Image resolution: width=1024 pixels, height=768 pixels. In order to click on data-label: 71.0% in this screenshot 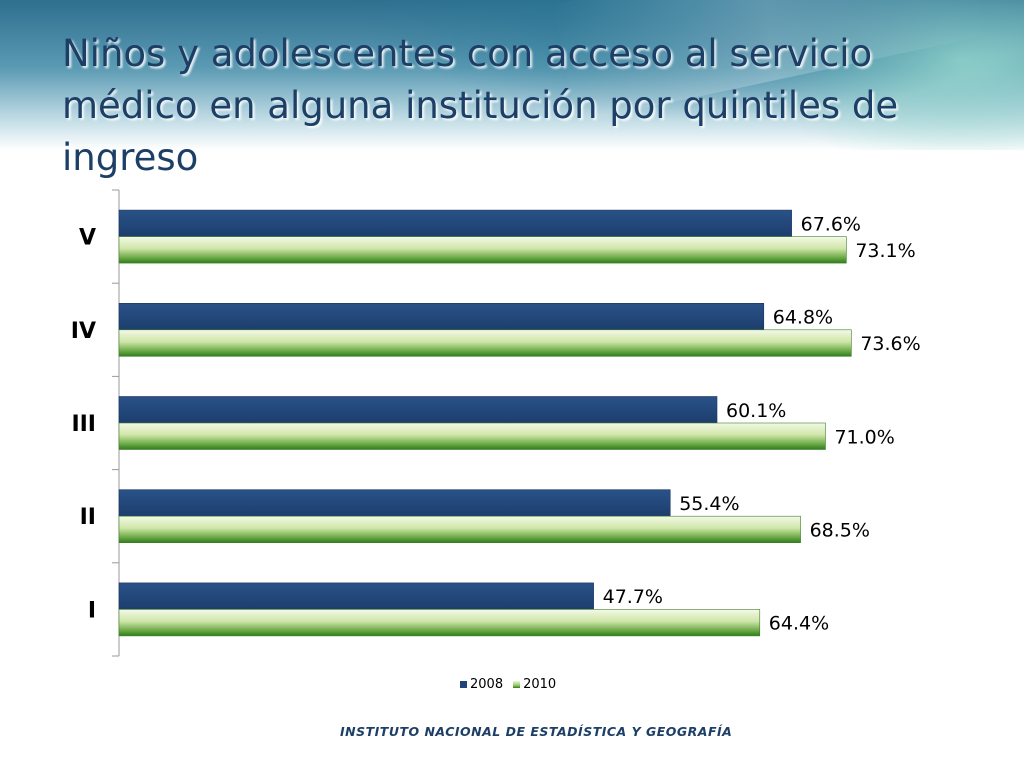, I will do `click(864, 437)`.